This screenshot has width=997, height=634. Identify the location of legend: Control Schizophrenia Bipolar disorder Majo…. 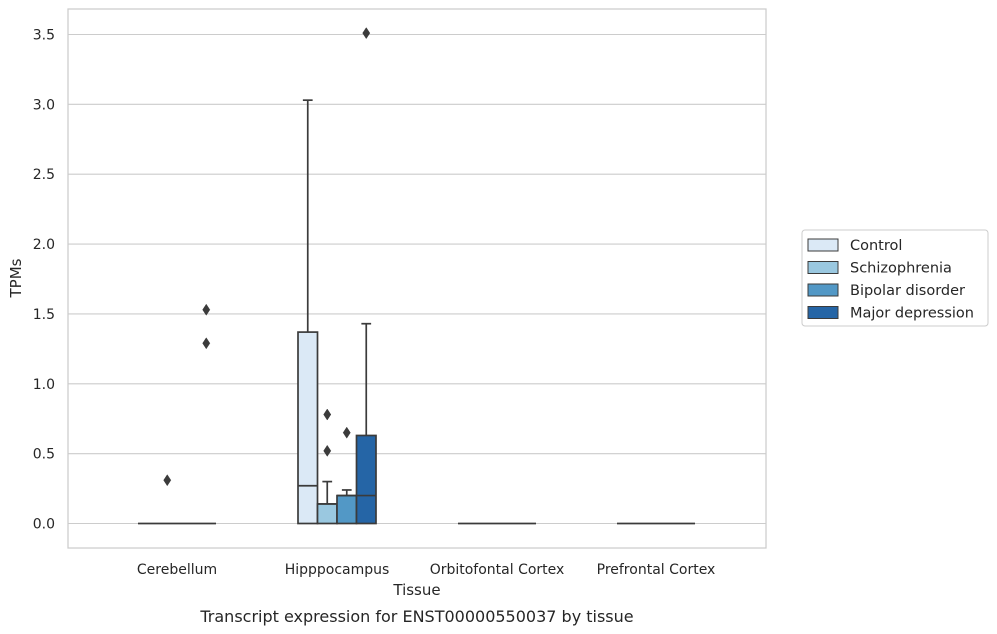
(895, 278).